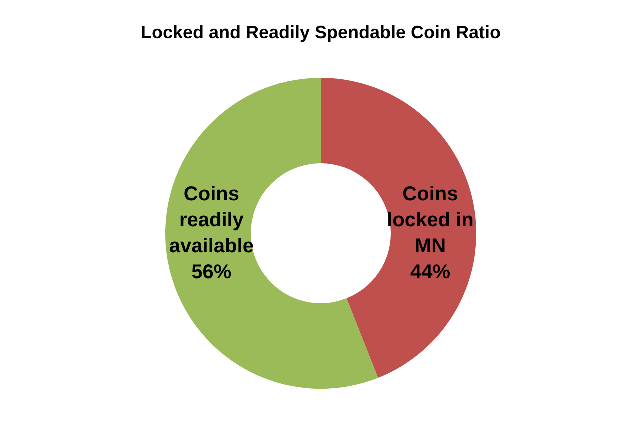 The width and height of the screenshot is (642, 431). What do you see at coordinates (321, 32) in the screenshot?
I see `chart-title: Locked and Readily Spendable Coin Ratio` at bounding box center [321, 32].